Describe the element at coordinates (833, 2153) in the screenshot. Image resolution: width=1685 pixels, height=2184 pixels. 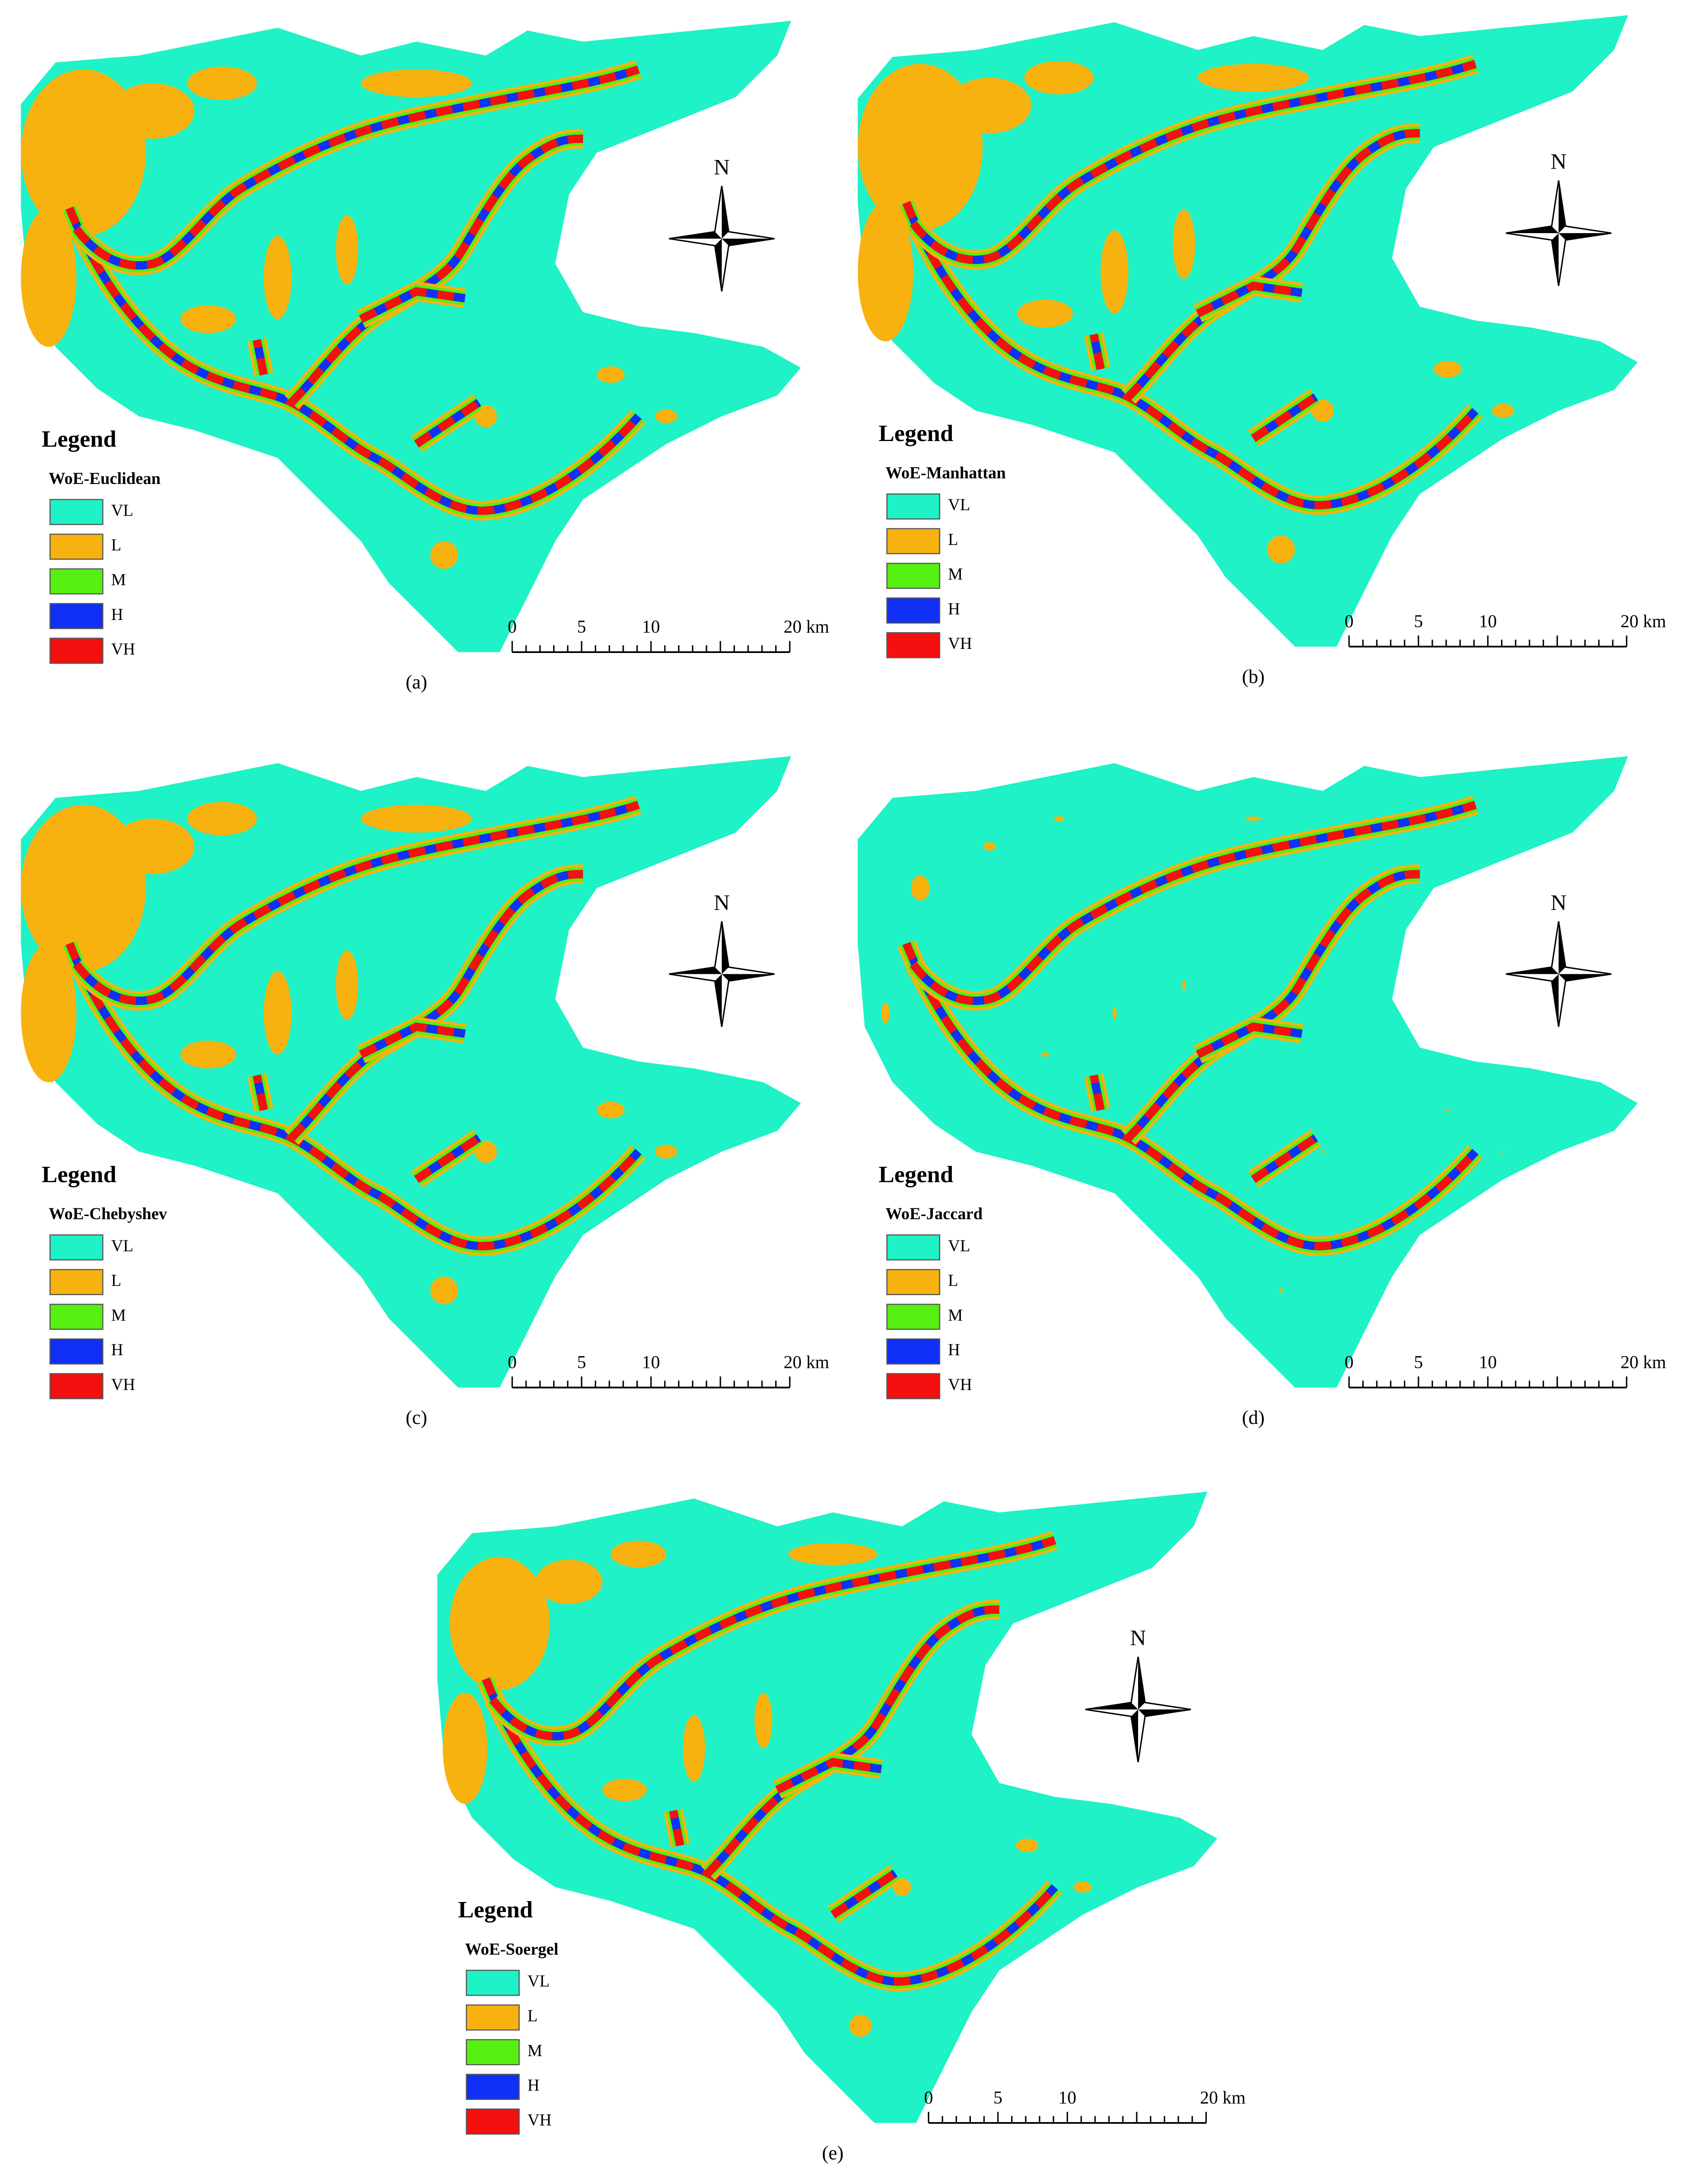
I see `panel-caption: (e)` at that location.